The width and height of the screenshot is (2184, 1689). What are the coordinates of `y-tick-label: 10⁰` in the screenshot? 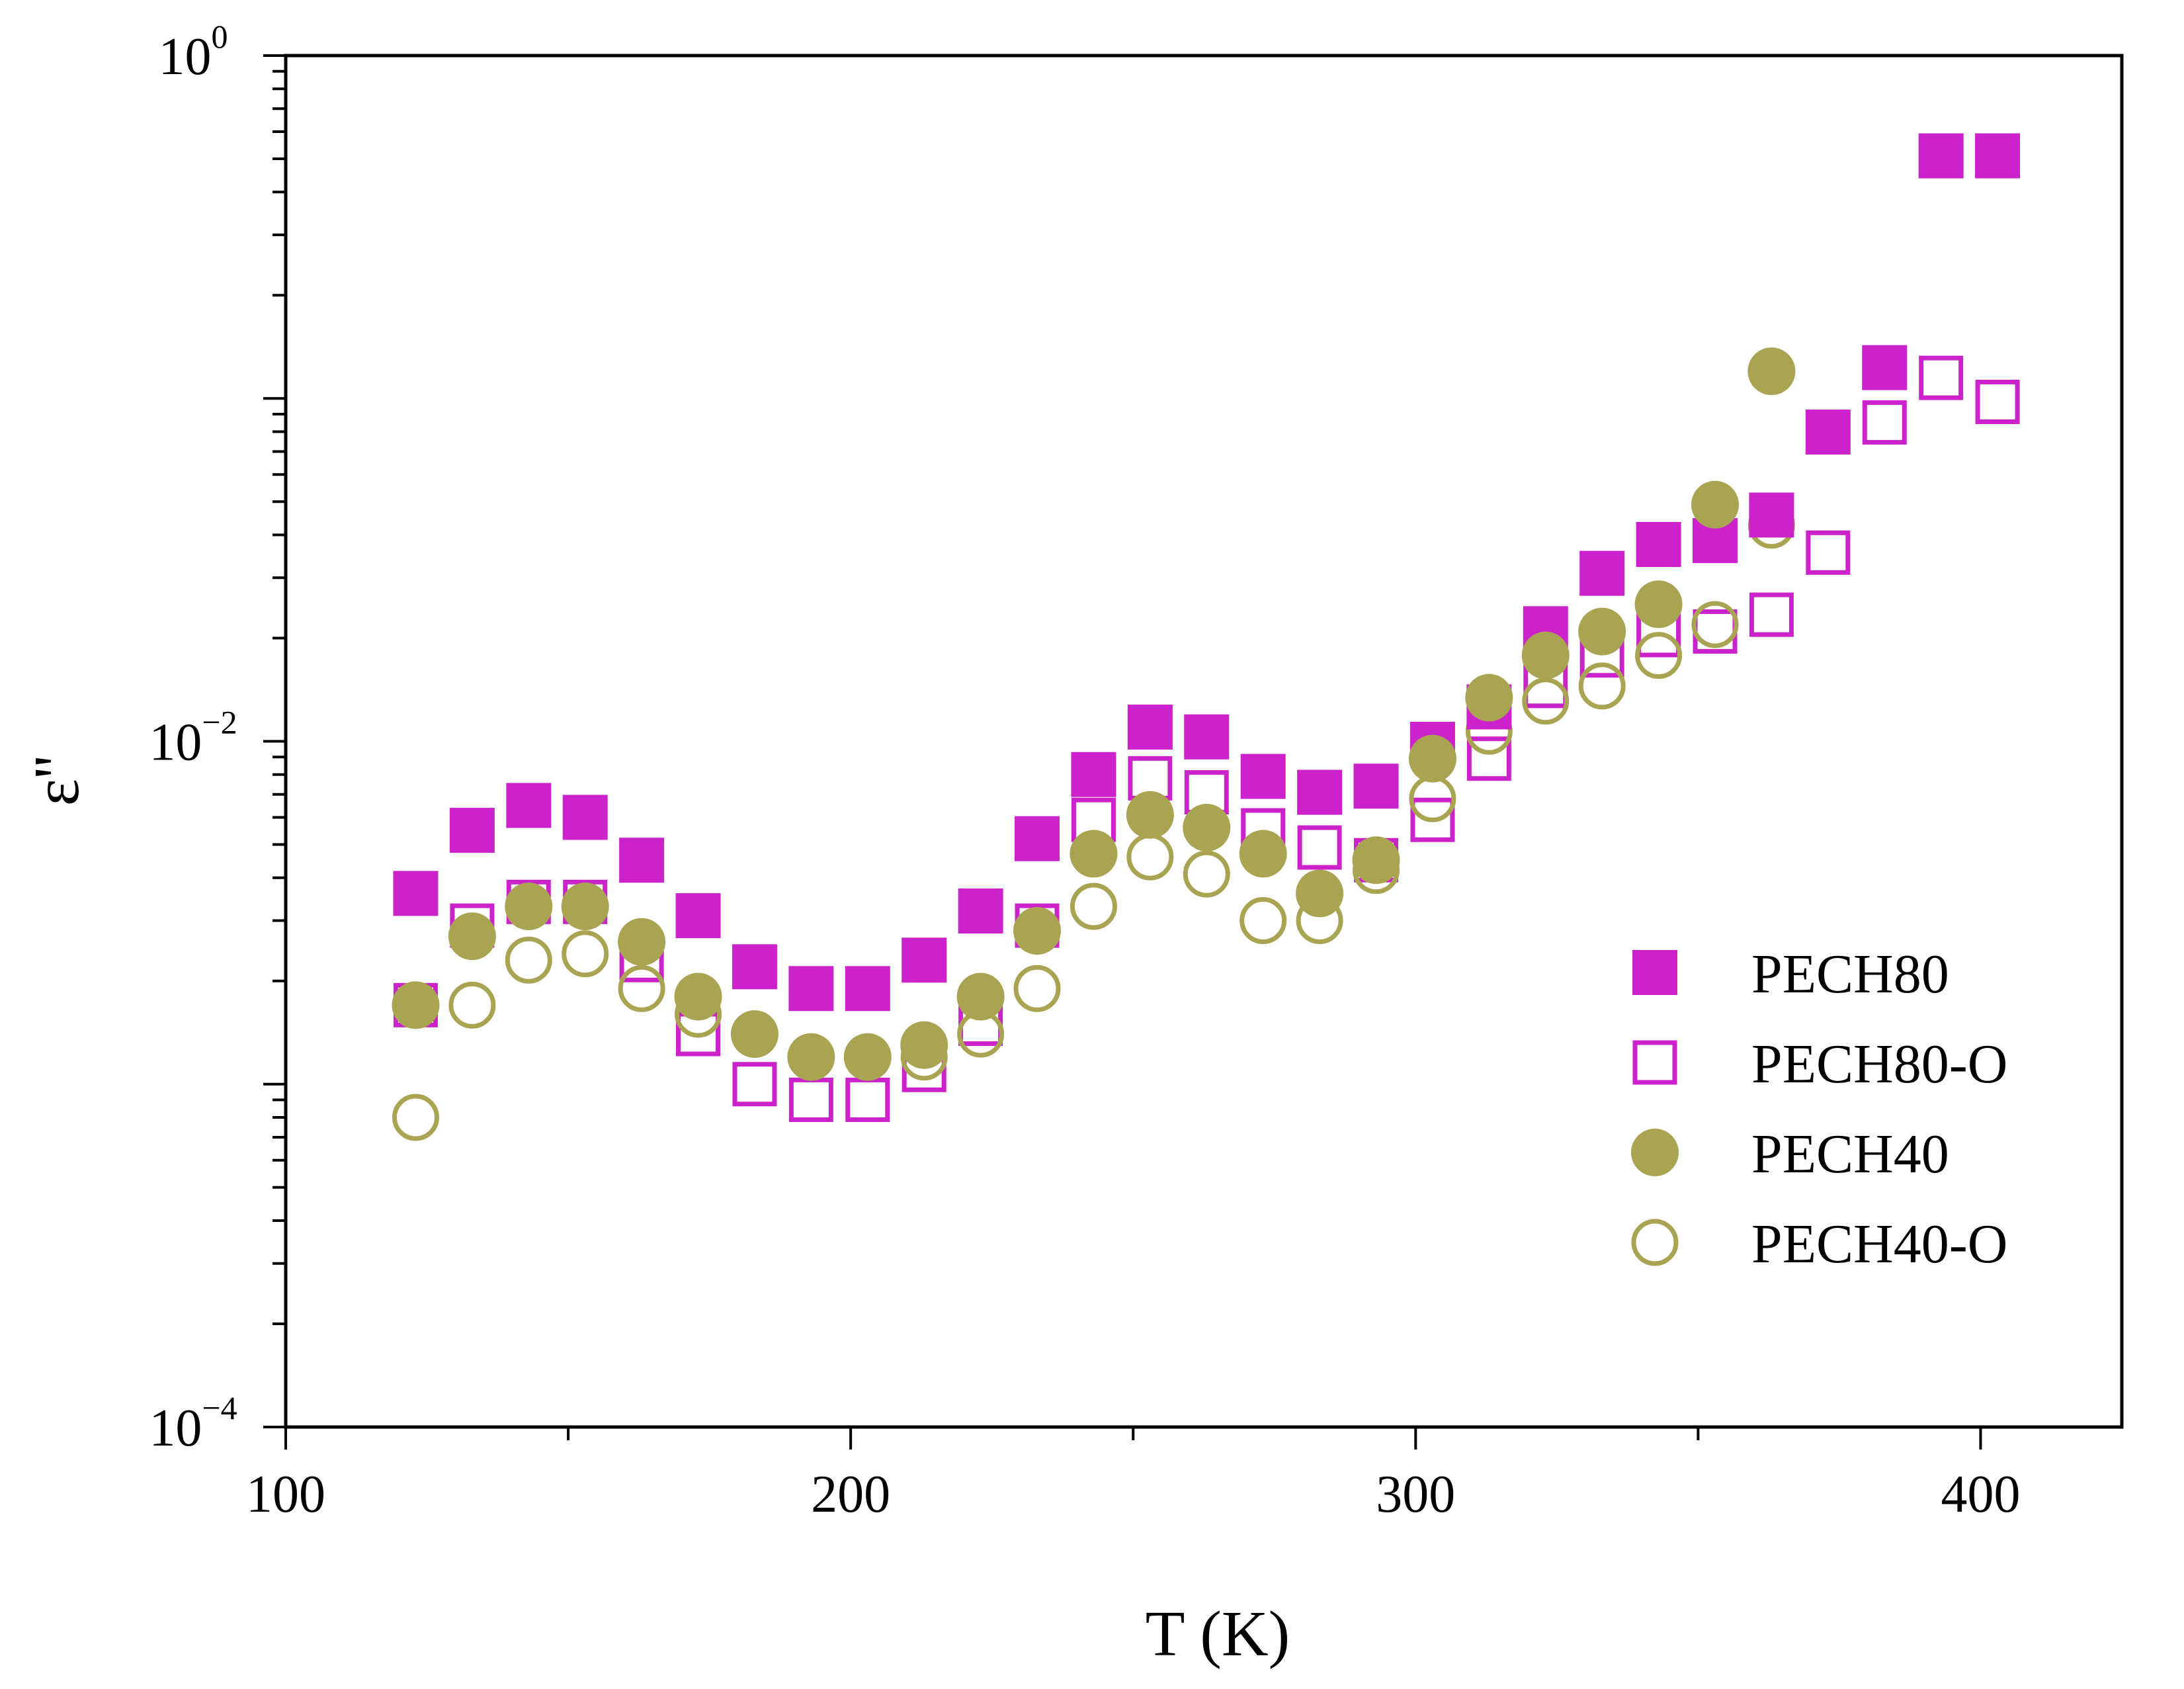 It's located at (194, 52).